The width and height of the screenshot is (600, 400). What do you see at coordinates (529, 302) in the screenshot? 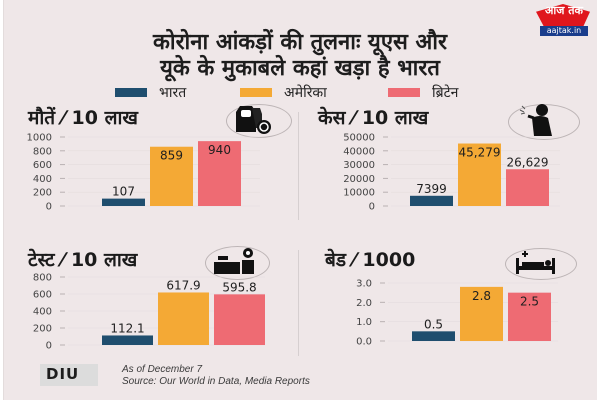
I see `bar-value-label: 2.5` at bounding box center [529, 302].